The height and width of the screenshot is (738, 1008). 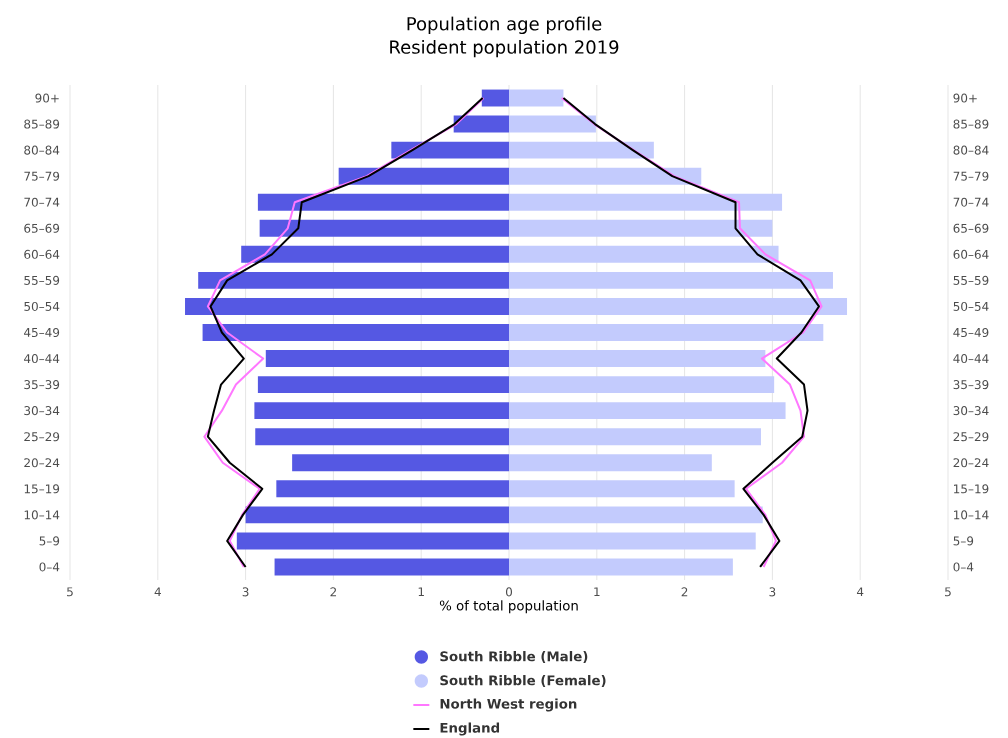 I want to click on category-label: 60–64, so click(x=42, y=254).